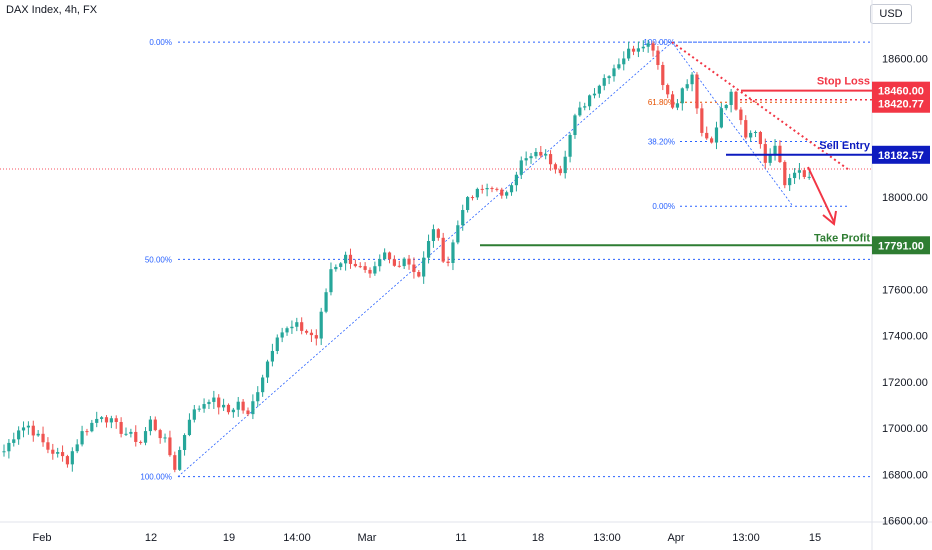 The height and width of the screenshot is (550, 932). What do you see at coordinates (905, 522) in the screenshot?
I see `y-tick-label: 16600.00` at bounding box center [905, 522].